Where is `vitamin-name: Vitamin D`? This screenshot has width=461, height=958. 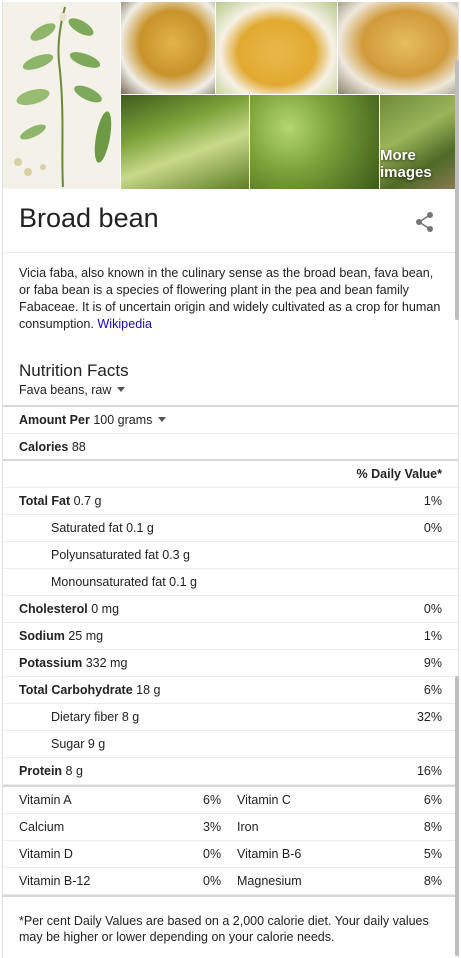
vitamin-name: Vitamin D is located at coordinates (46, 854).